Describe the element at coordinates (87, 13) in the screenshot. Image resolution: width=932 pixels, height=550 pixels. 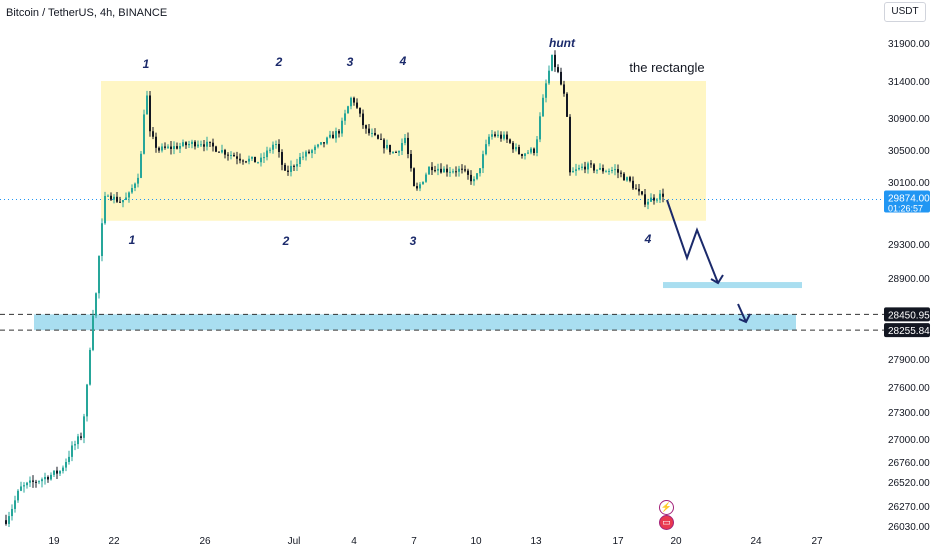
I see `symbol-title: Bitcoin / TetherUS, 4h, BINANCE` at that location.